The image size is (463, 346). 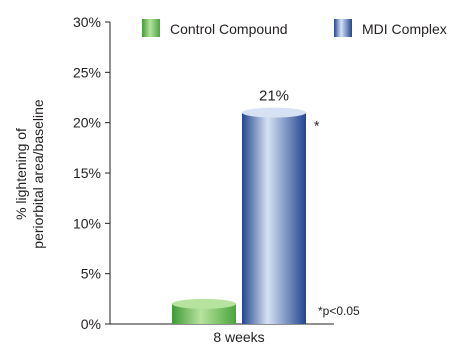 I want to click on y-axis-ticks: 0% 5% 10% 15% 20% 25% 30%, so click(x=91, y=173).